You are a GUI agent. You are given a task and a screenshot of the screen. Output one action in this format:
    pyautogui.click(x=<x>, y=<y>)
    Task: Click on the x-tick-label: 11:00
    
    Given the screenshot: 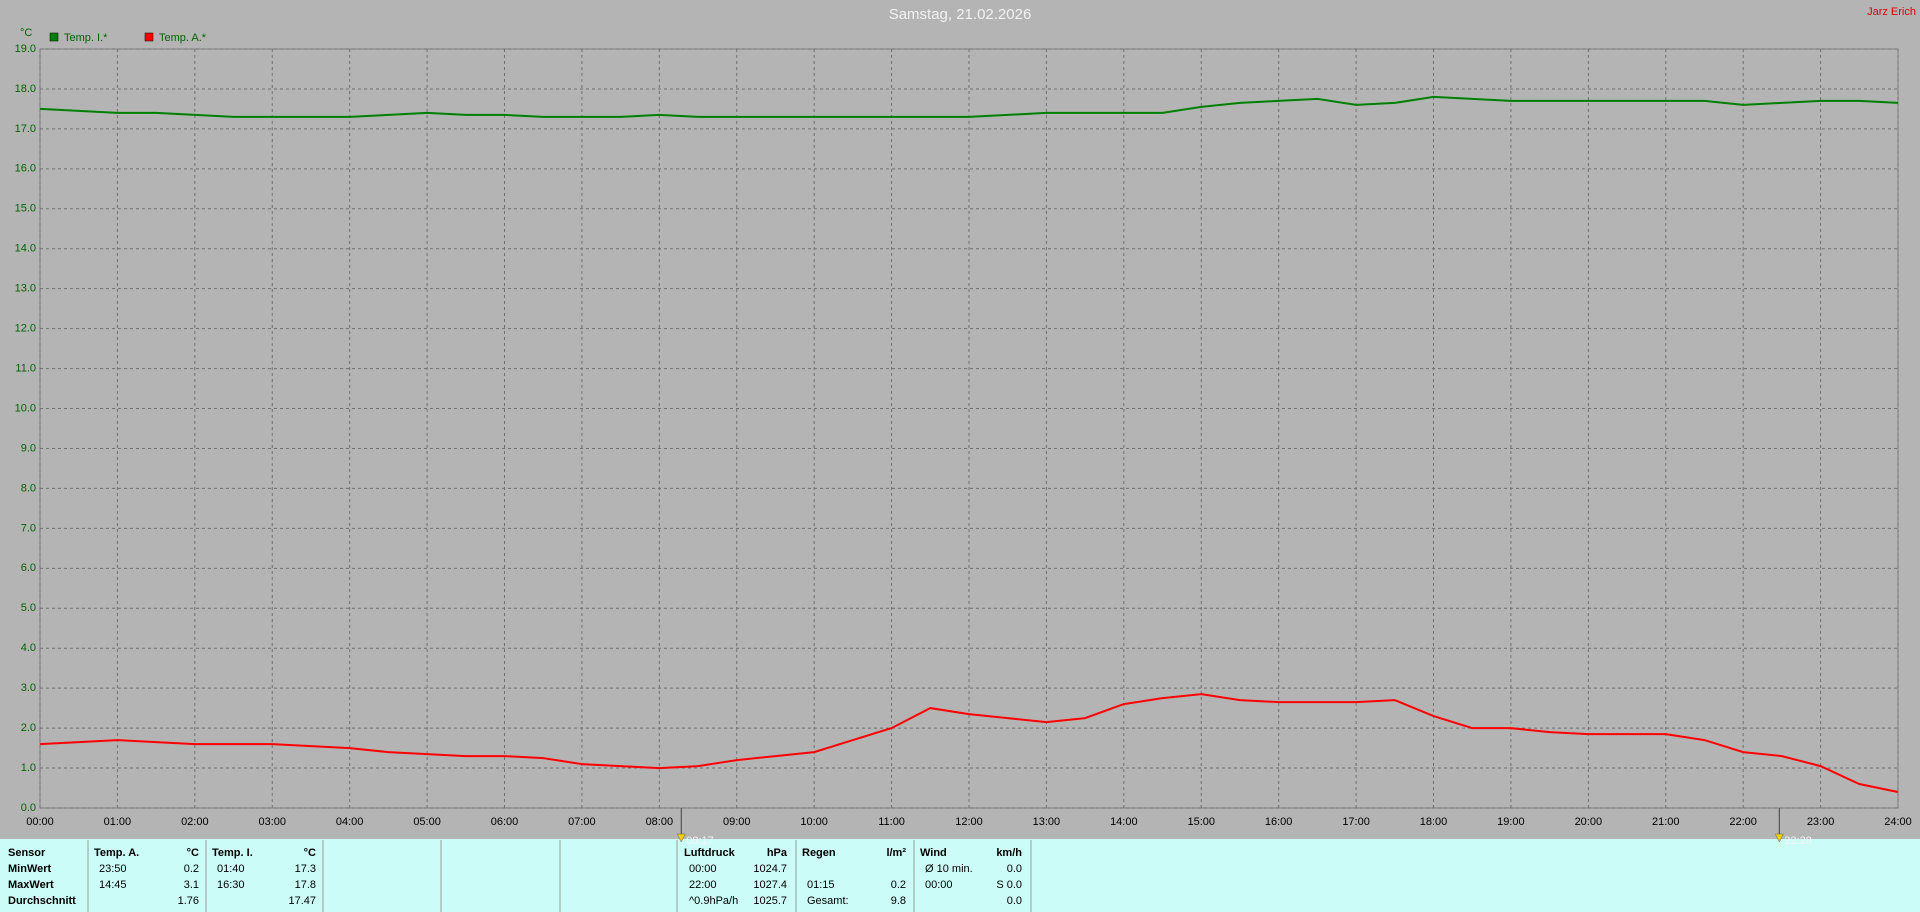 What is the action you would take?
    pyautogui.click(x=891, y=822)
    